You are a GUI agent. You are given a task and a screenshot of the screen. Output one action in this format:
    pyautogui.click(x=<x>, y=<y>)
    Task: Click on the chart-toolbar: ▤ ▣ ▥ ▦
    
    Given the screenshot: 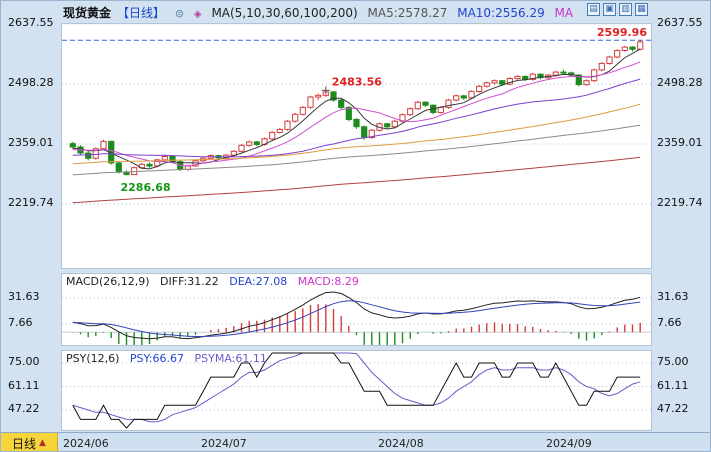 What is the action you would take?
    pyautogui.click(x=617, y=9)
    